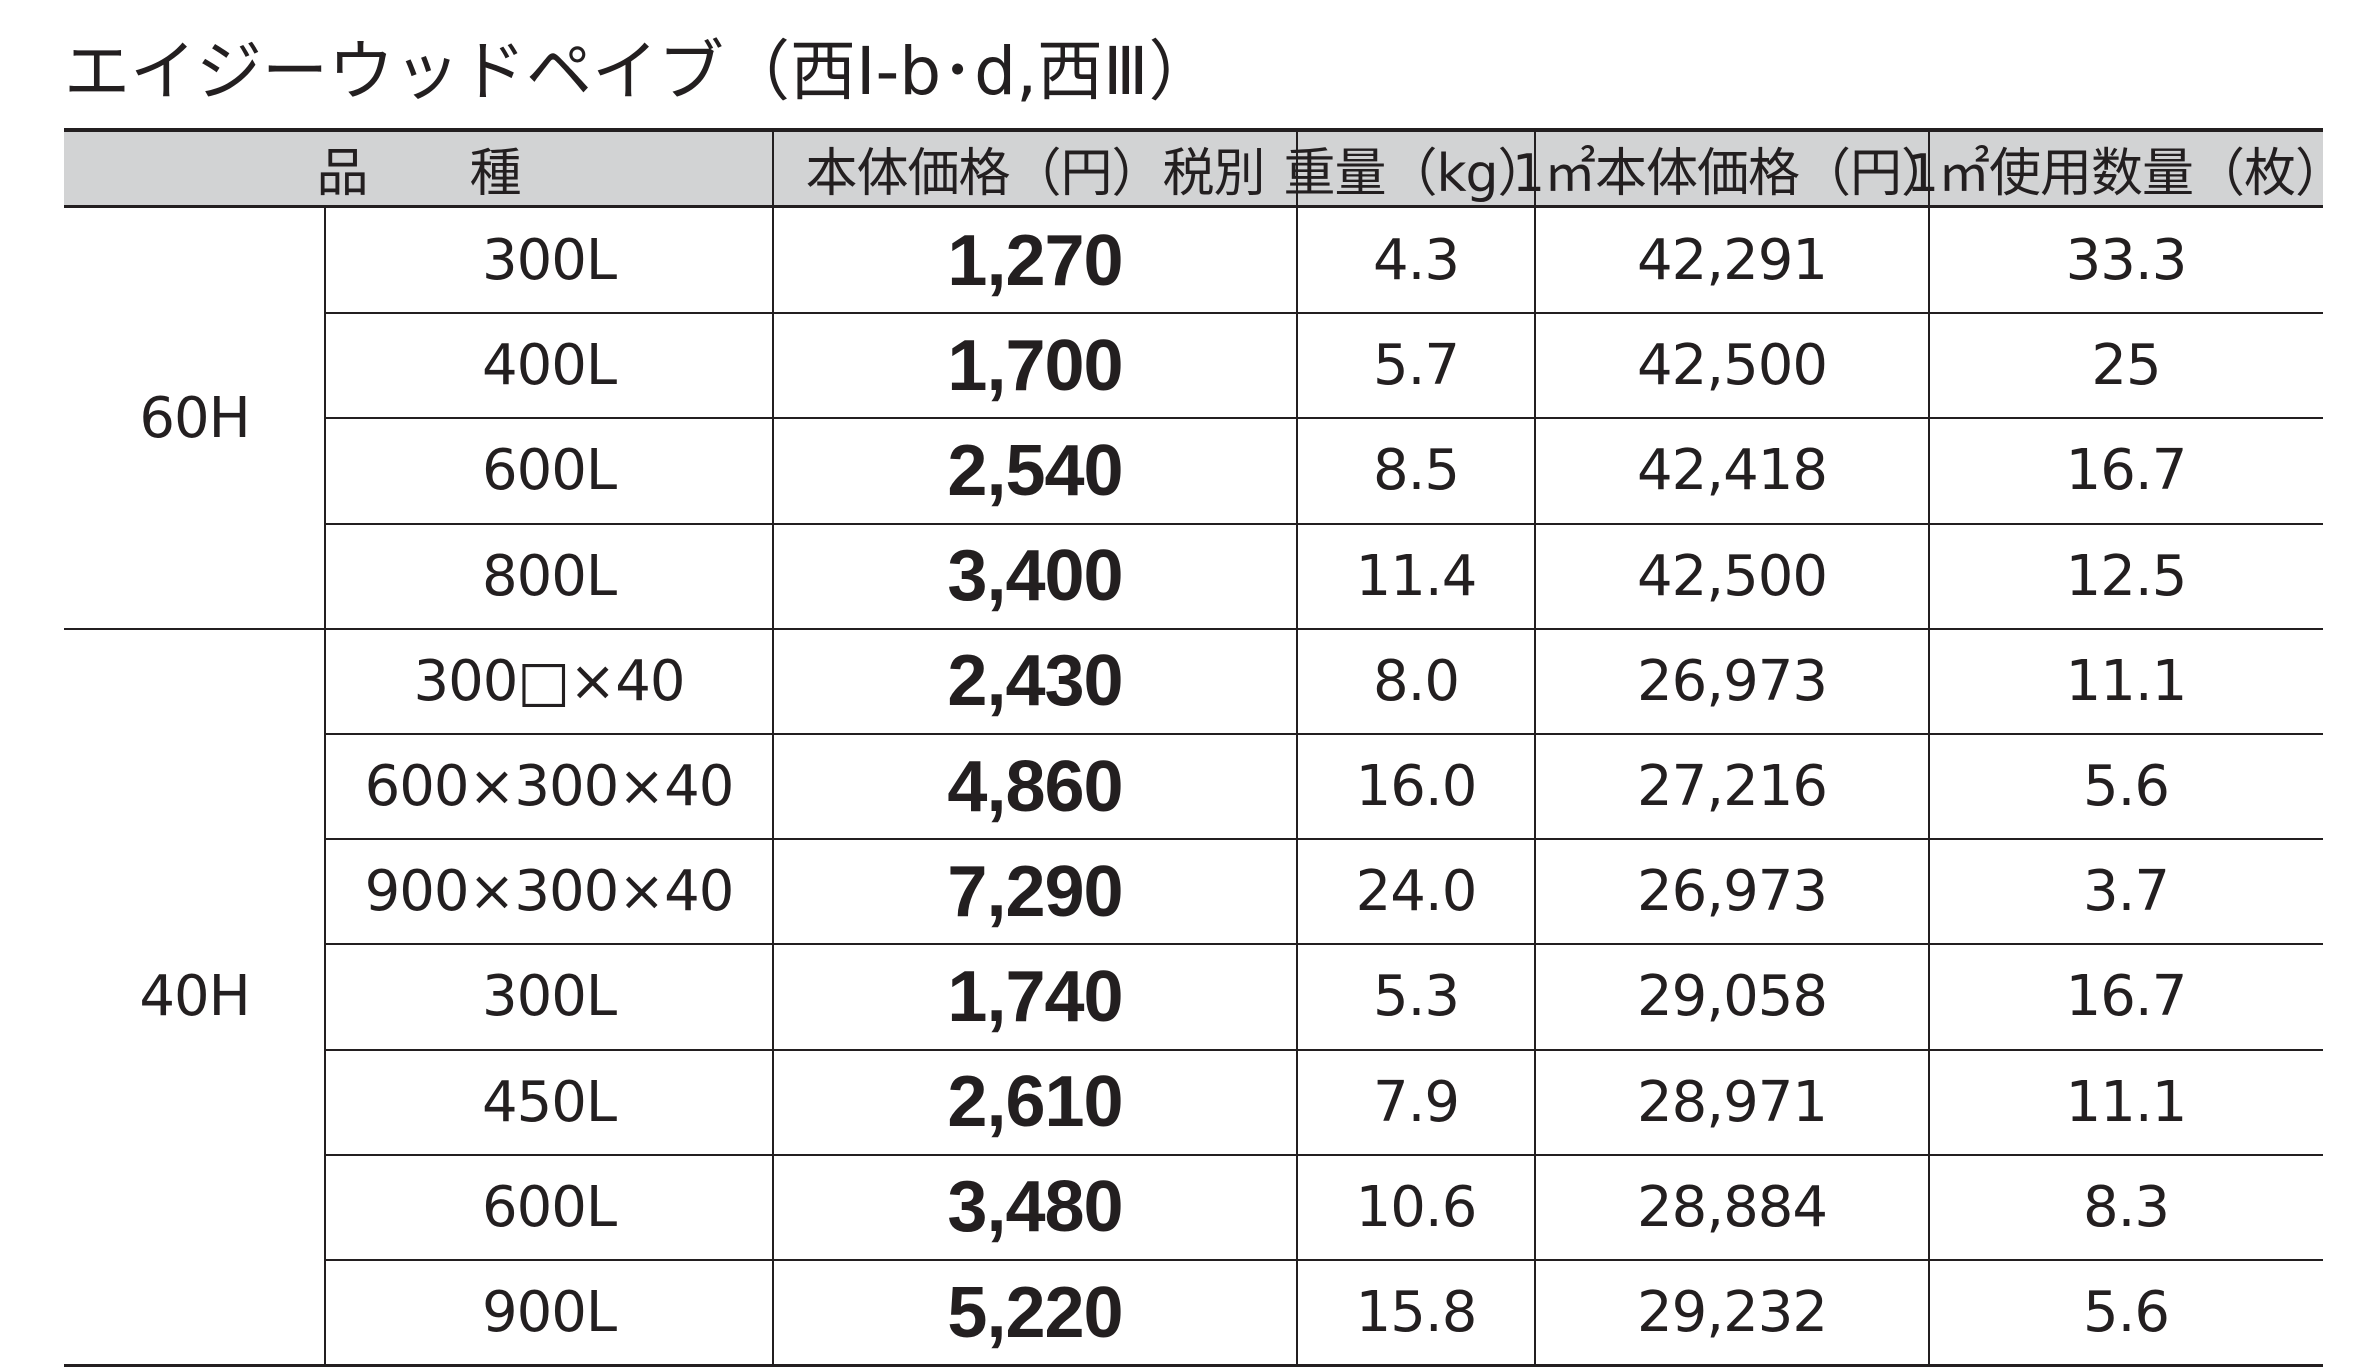 The image size is (2362, 1368). Describe the element at coordinates (639, 71) in the screenshot. I see `title: エイジーウッドペイブ（西Ⅰ-b･d,西Ⅲ）` at that location.